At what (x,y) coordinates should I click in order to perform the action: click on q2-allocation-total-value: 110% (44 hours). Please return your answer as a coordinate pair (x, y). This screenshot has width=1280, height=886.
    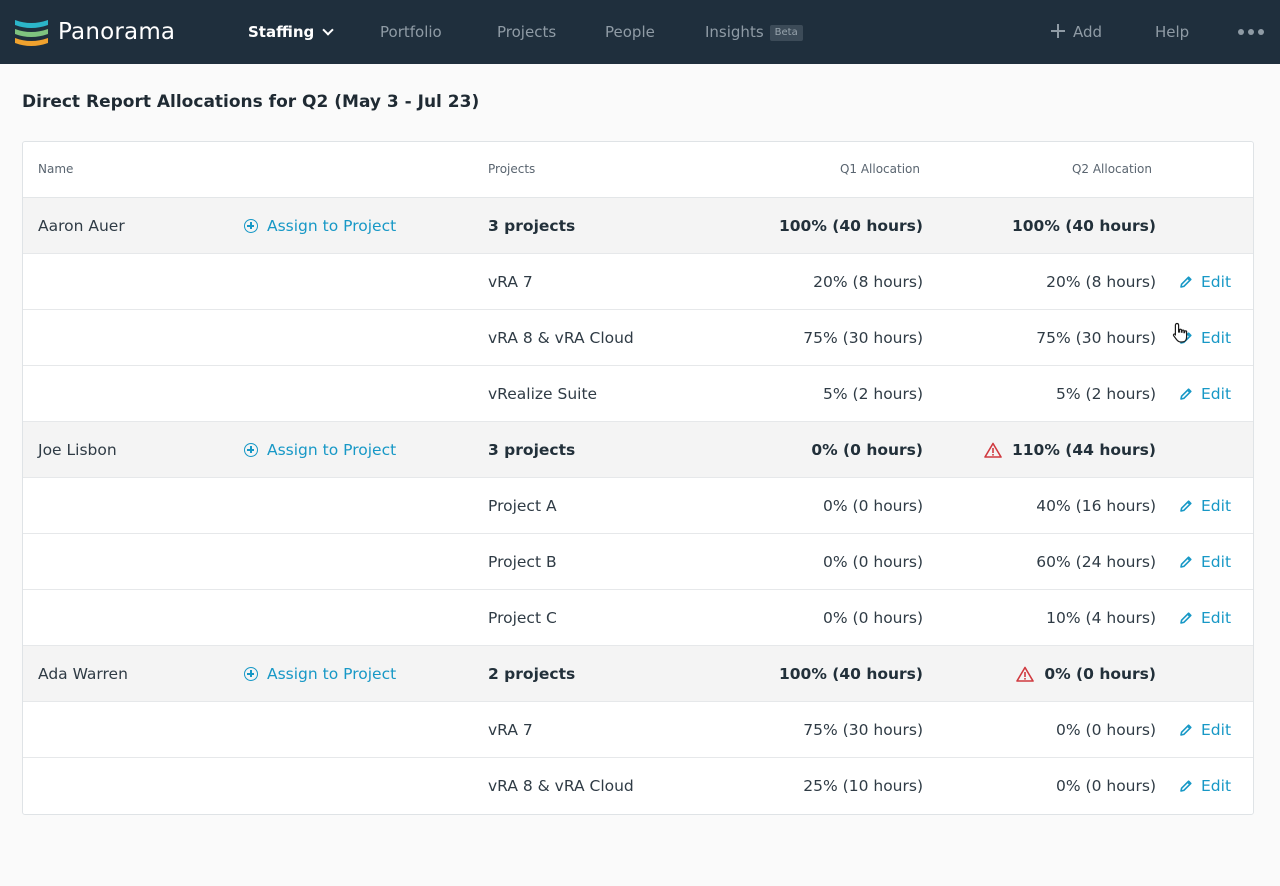
    Looking at the image, I should click on (1083, 450).